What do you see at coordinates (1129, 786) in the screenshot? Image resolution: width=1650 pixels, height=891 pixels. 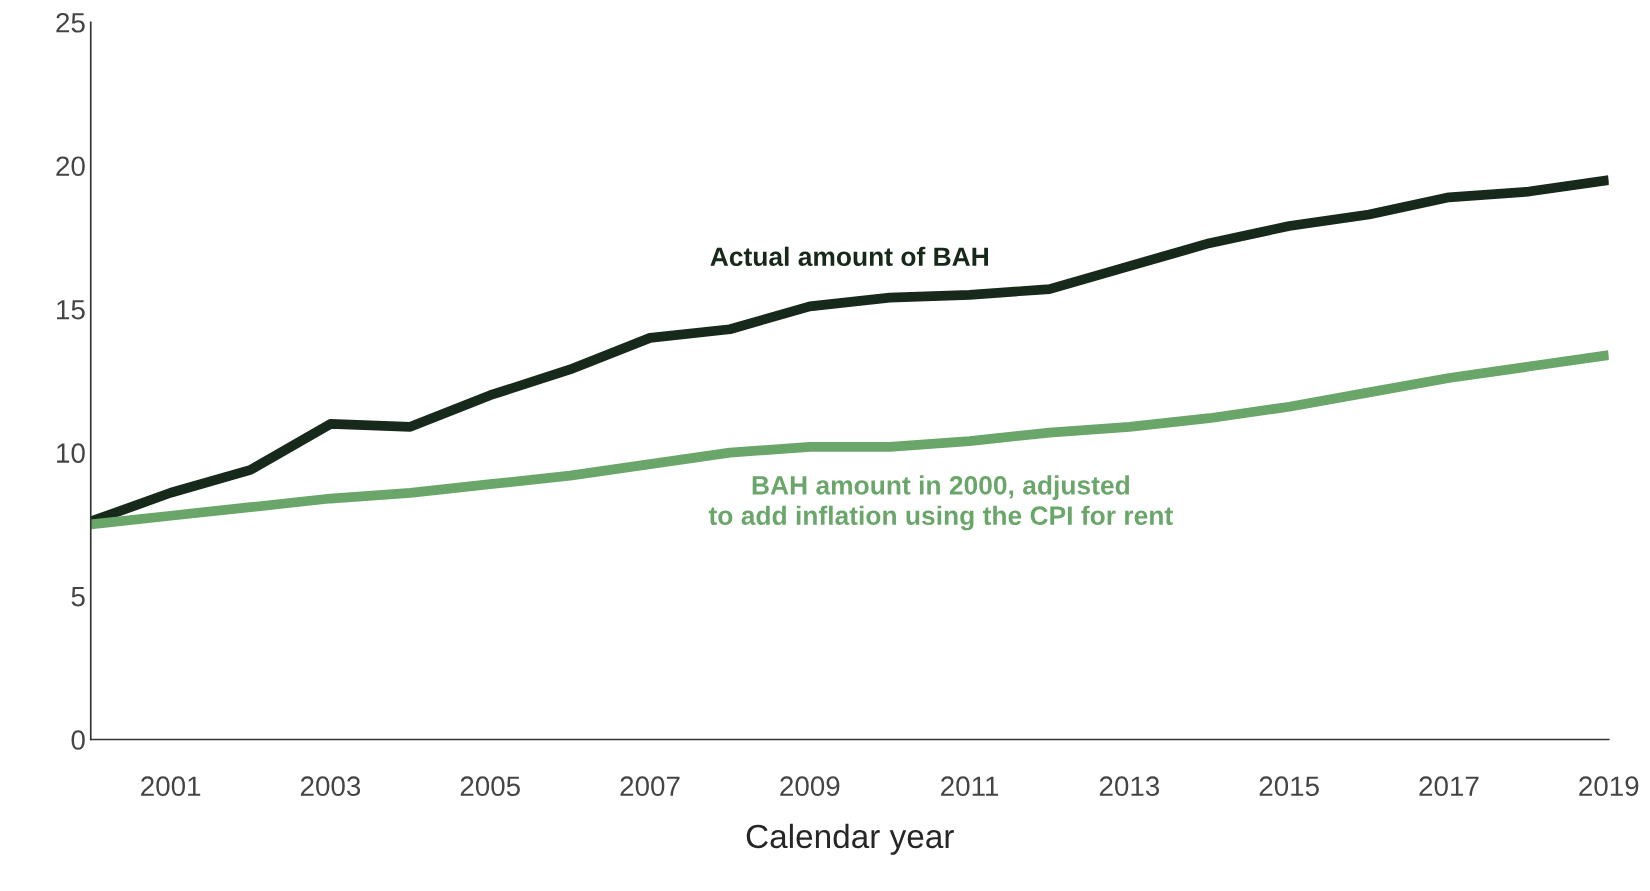 I see `x-tick-label: 2013` at bounding box center [1129, 786].